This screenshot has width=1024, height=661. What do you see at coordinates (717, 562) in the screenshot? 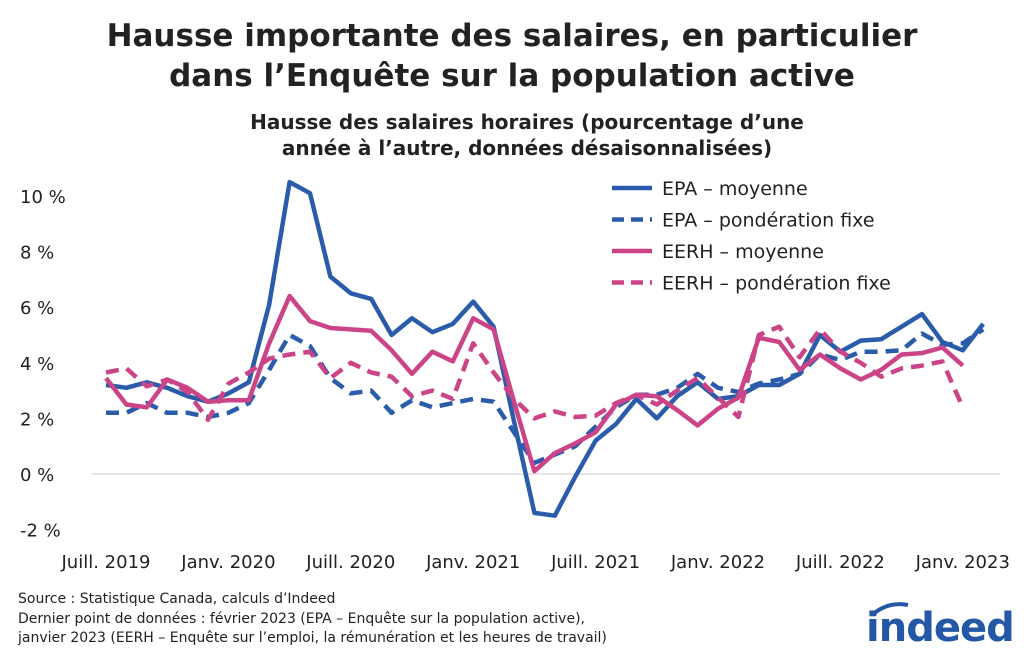
I see `x-tick-label: Janv. 2022` at bounding box center [717, 562].